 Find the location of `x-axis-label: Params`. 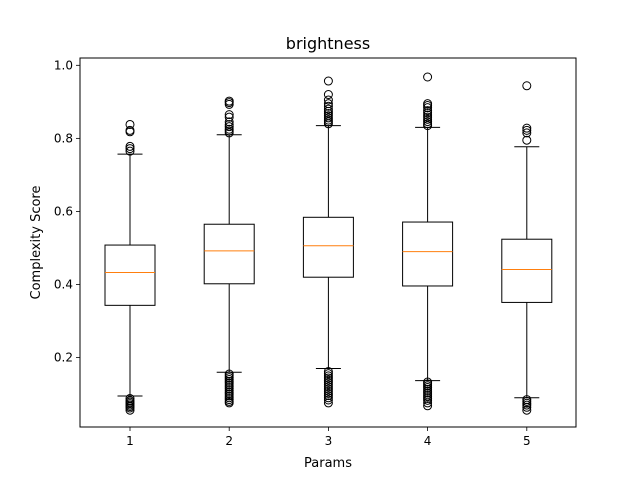

x-axis-label: Params is located at coordinates (328, 463).